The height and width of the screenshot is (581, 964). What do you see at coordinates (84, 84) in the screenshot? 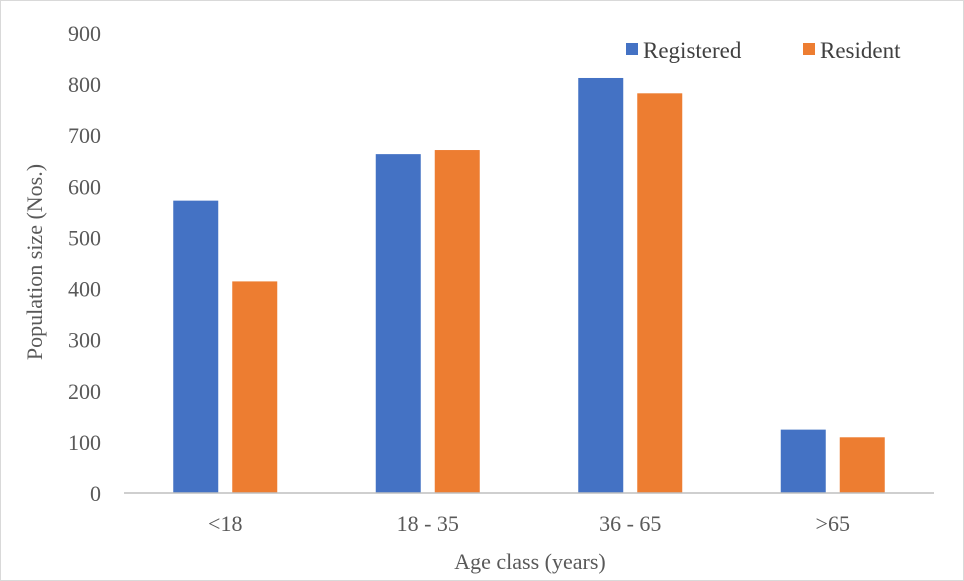
I see `y-tick-label: 800` at bounding box center [84, 84].